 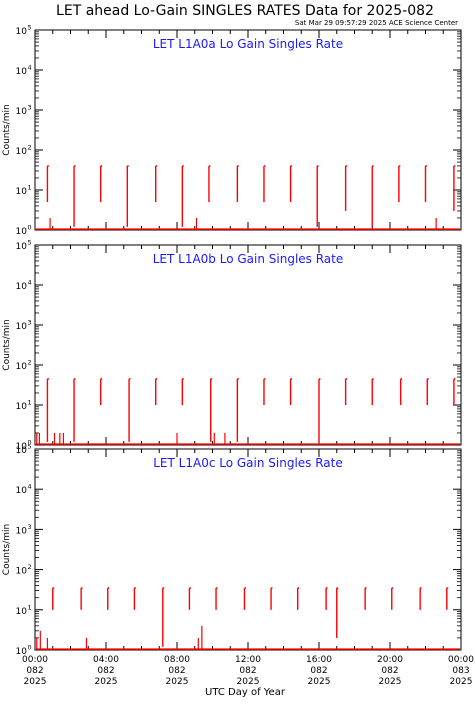 I want to click on x-tick-label-time: 16:00, so click(x=319, y=660).